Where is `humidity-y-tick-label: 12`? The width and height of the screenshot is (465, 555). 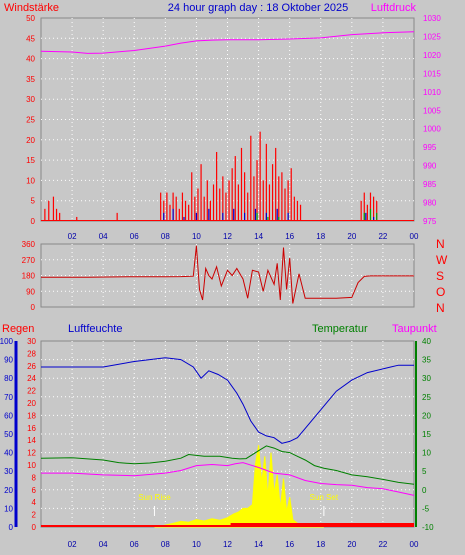 humidity-y-tick-label: 12 is located at coordinates (31, 453).